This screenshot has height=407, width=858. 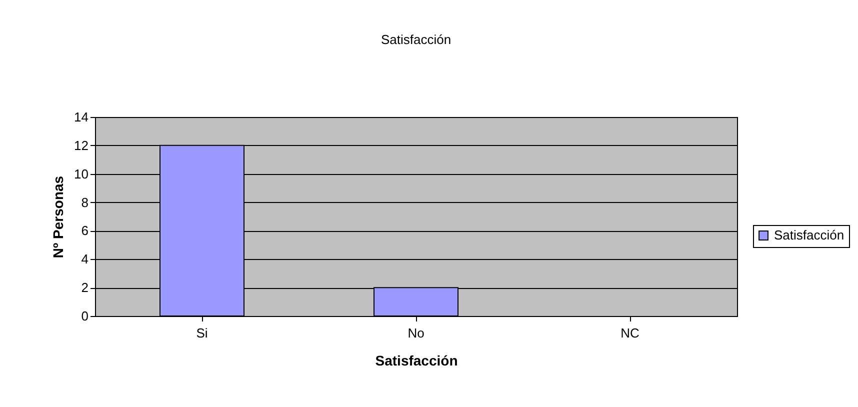 I want to click on legend-label: Satisfacción, so click(x=809, y=235).